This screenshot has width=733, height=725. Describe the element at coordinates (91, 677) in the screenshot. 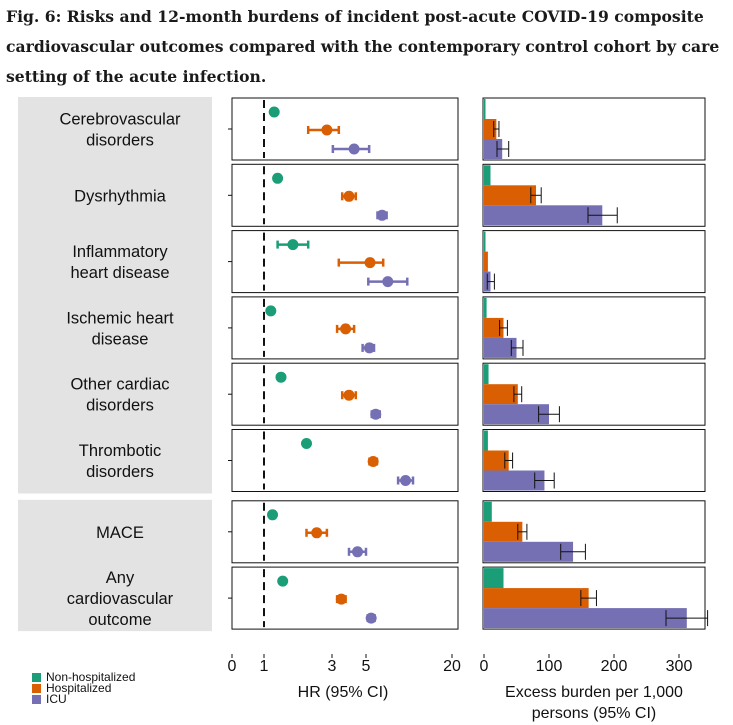

I see `legend-label-non-hospitalized: Non-hospitalized` at that location.